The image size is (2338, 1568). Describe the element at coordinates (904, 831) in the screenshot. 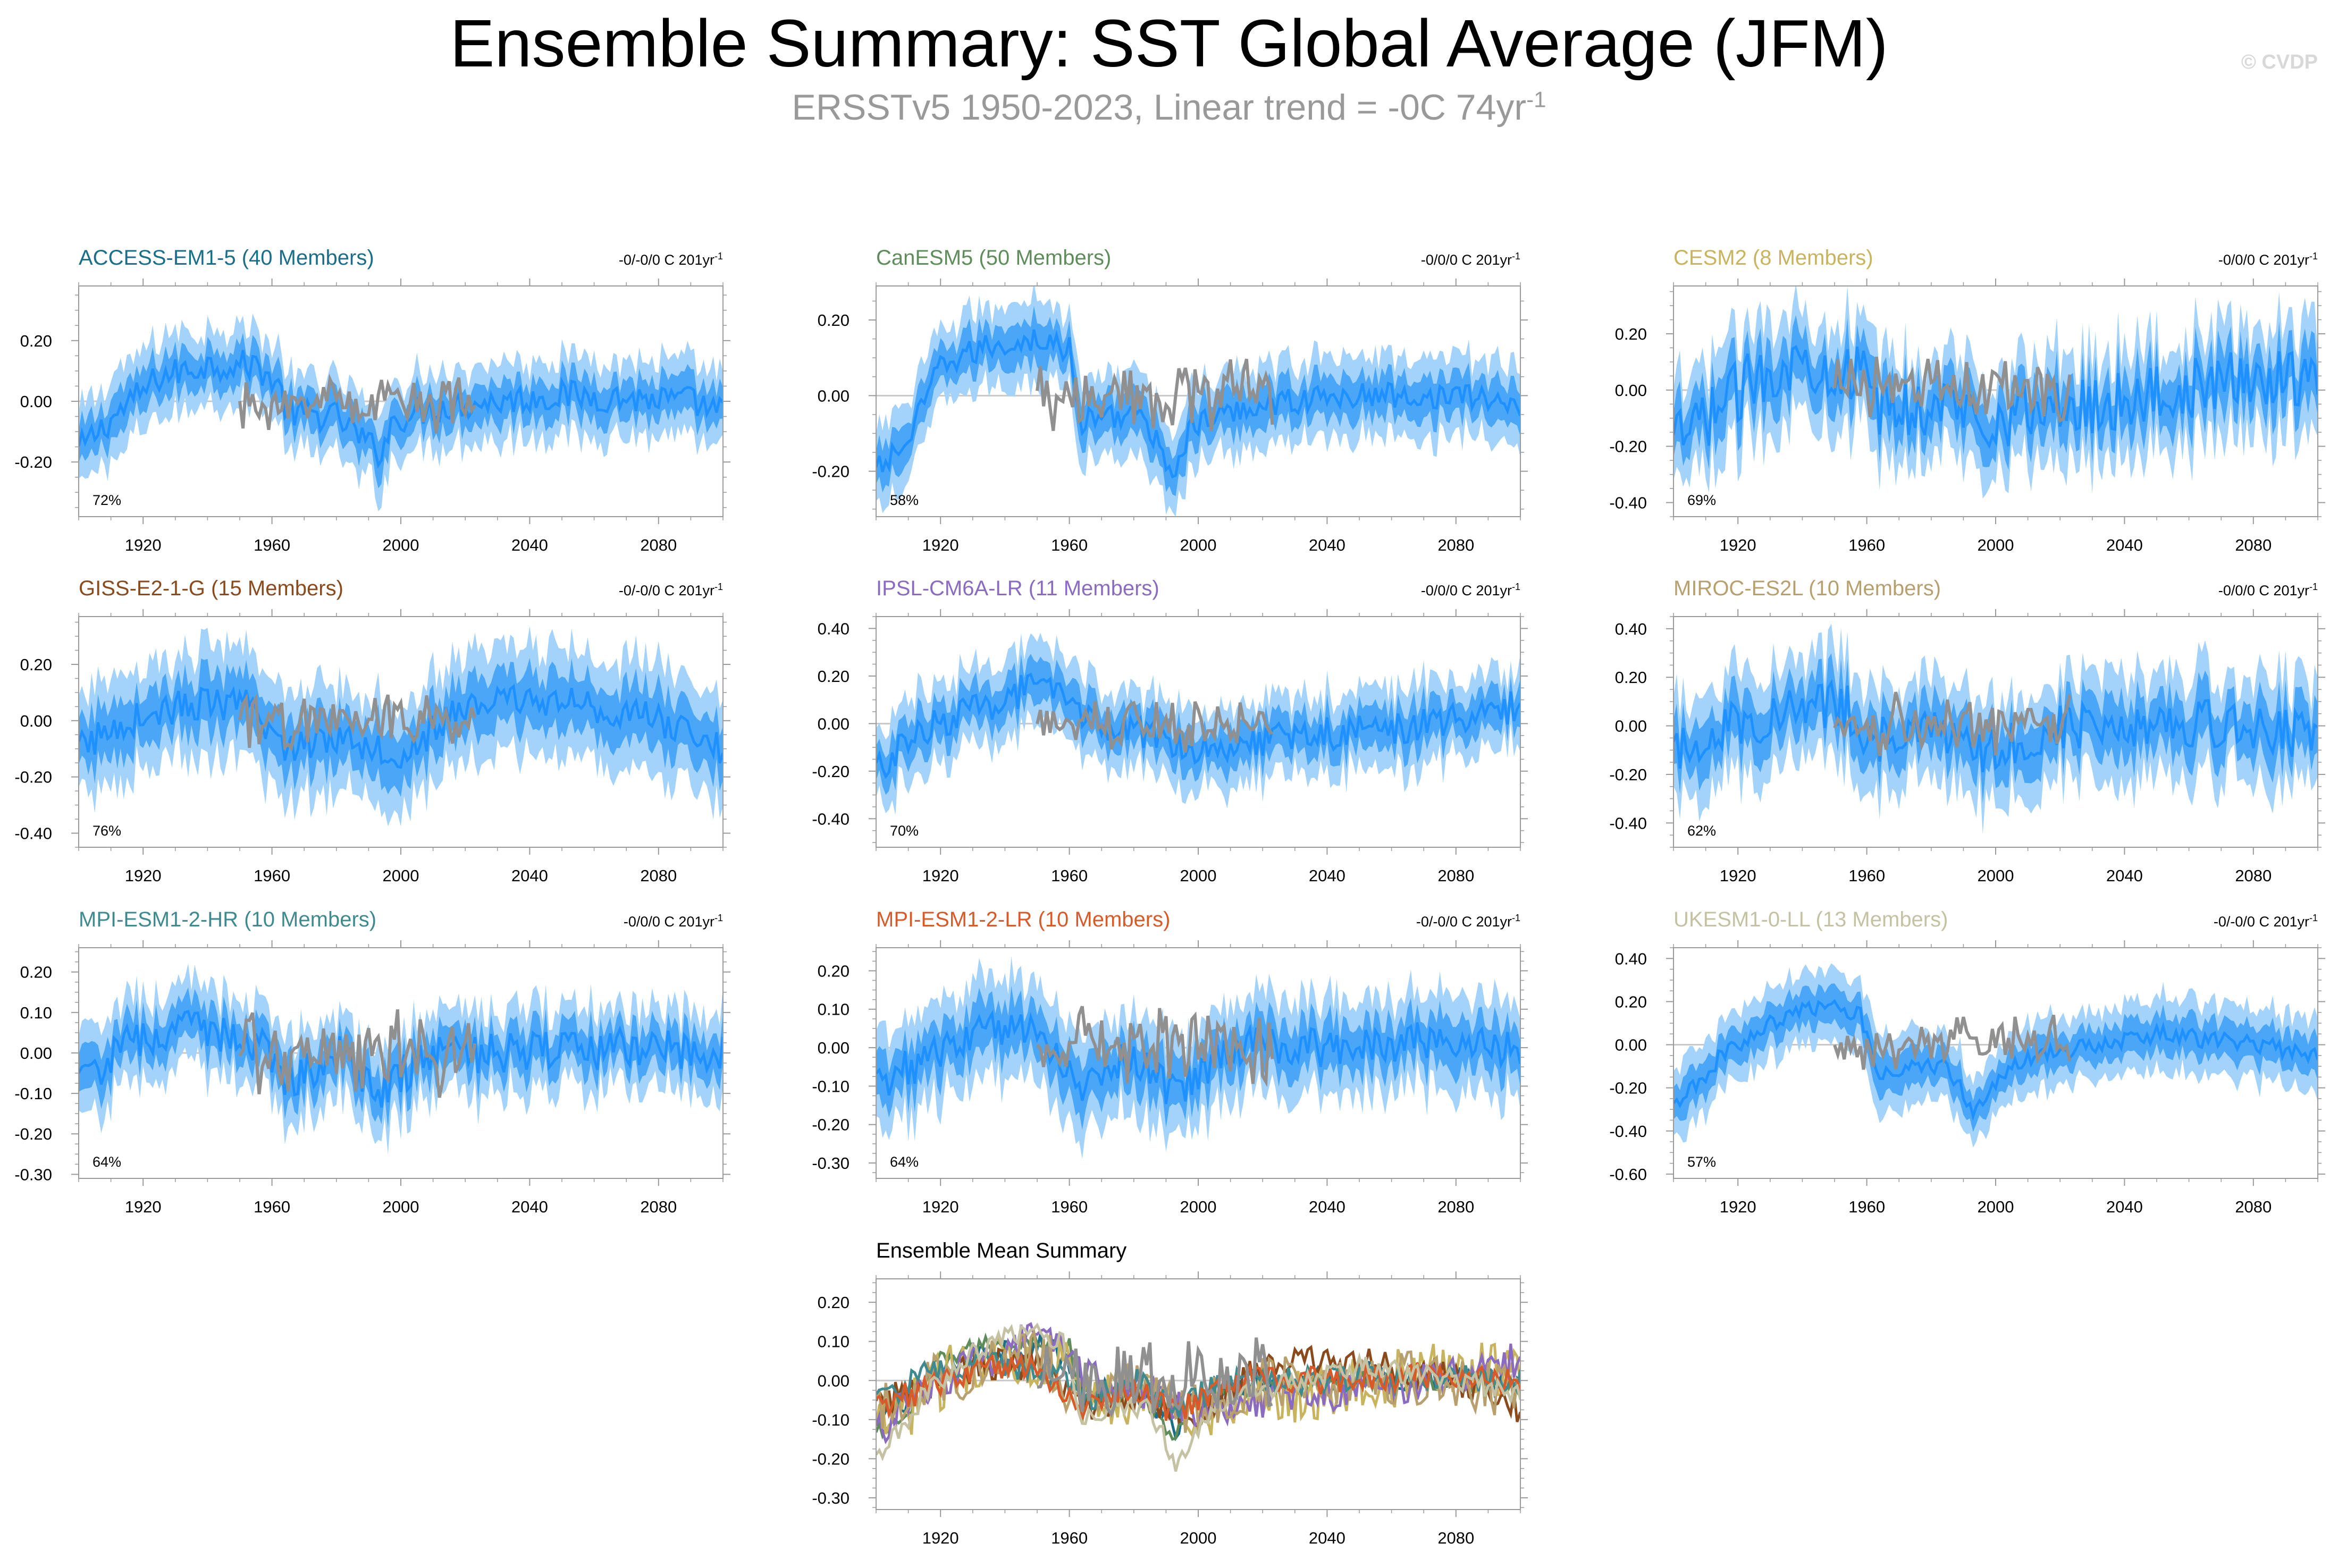

I see `percent-label: 70%` at that location.